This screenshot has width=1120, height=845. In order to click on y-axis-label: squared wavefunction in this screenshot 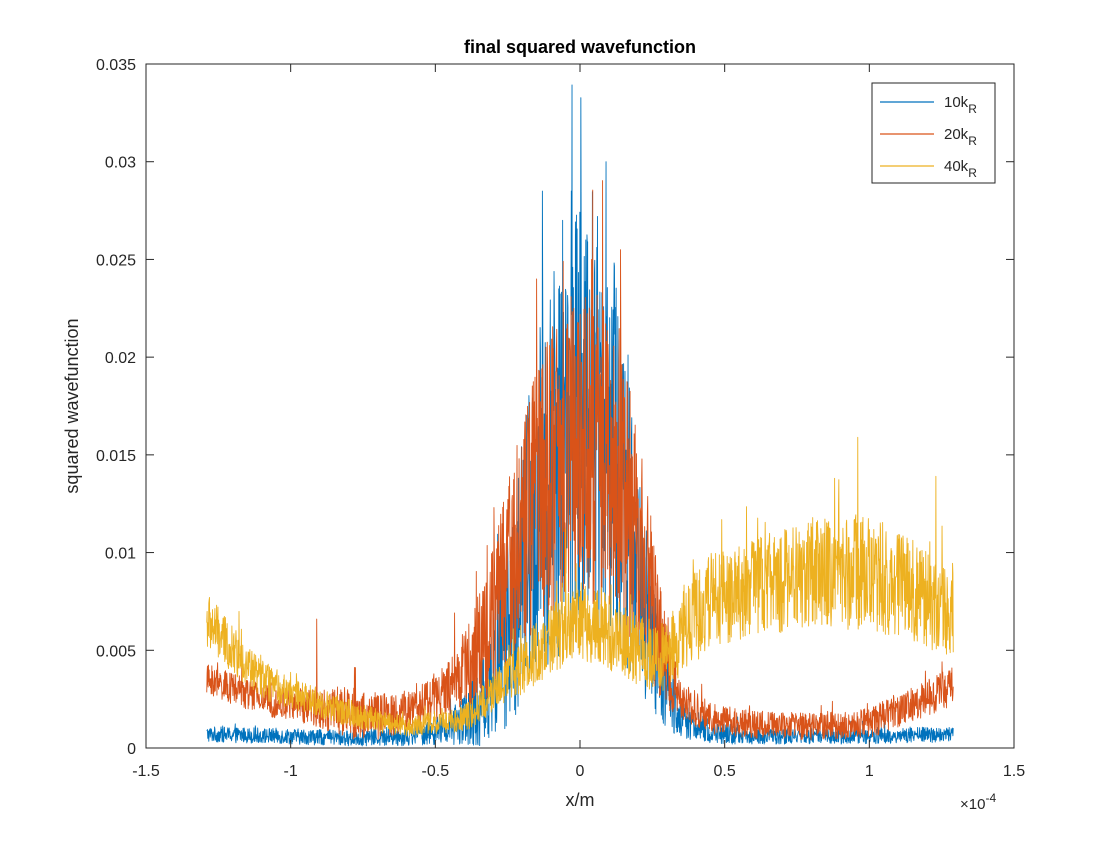, I will do `click(72, 405)`.